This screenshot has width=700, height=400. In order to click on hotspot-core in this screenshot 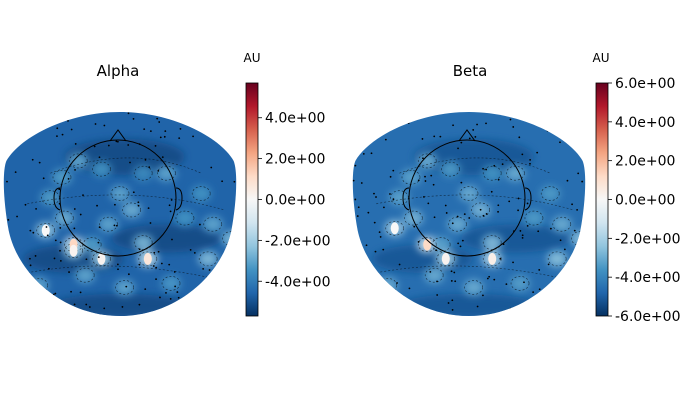, I will do `click(101, 258)`.